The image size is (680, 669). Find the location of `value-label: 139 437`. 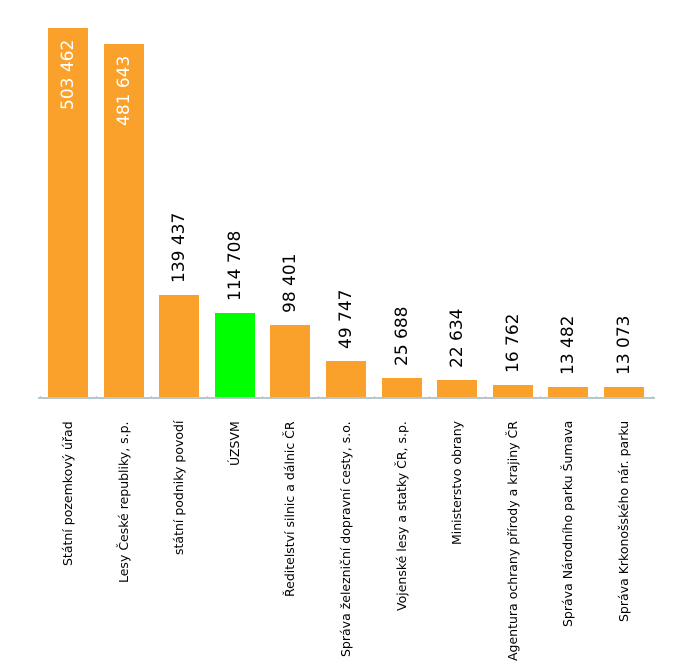

value-label: 139 437 is located at coordinates (179, 247).